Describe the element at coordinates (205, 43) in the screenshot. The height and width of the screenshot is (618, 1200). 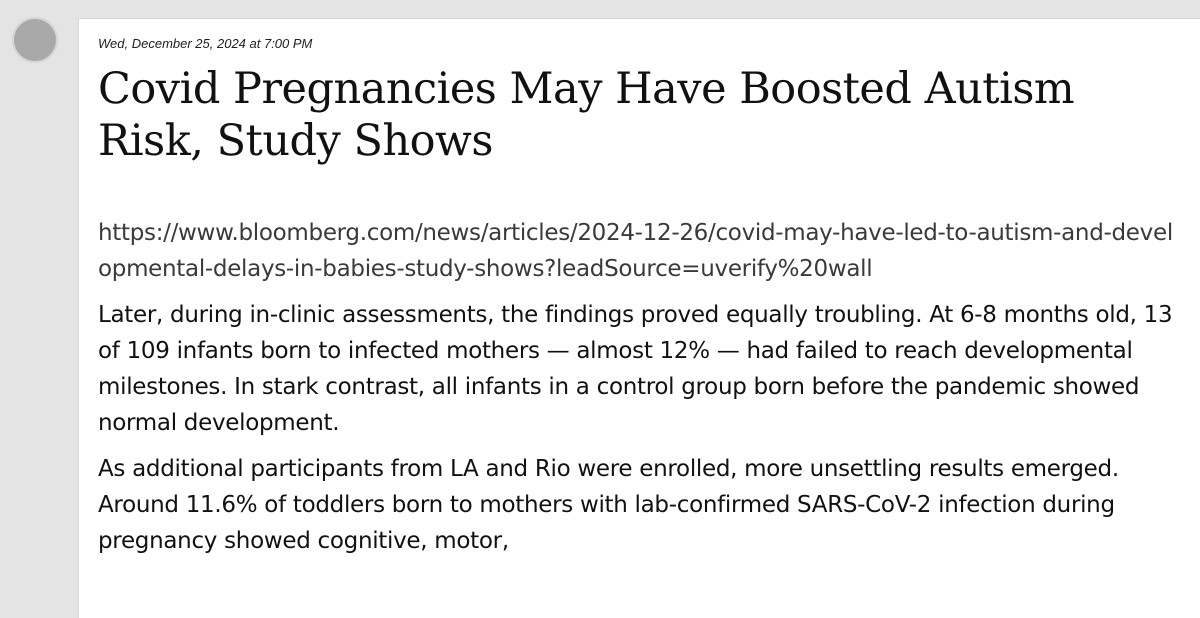
I see `post-timestamp: Wed, December 25, 2024 at 7:00 PM` at that location.